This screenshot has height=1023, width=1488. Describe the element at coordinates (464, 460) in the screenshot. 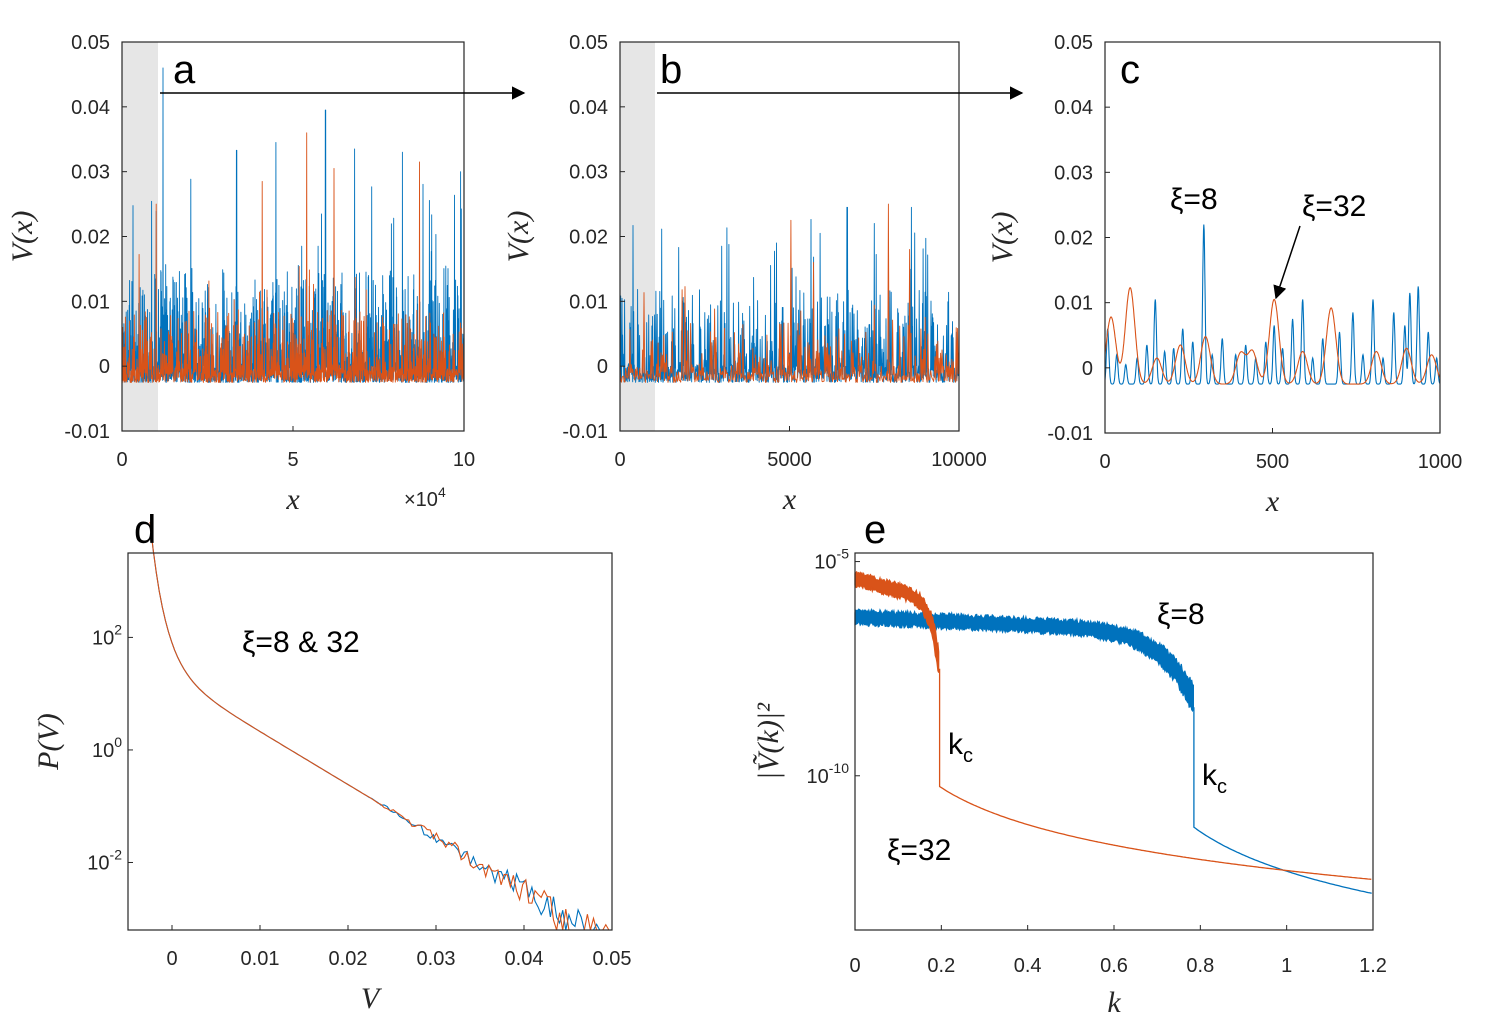

I see `x-tick-label: 10` at that location.